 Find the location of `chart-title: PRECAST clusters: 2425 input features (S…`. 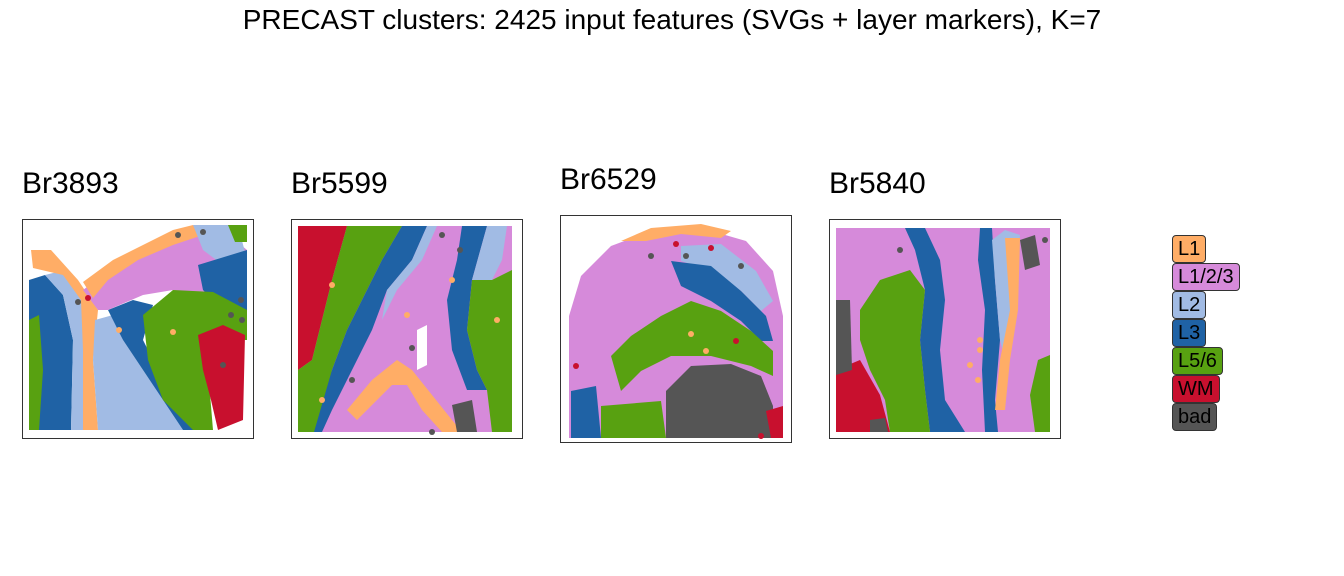

chart-title: PRECAST clusters: 2425 input features (S… is located at coordinates (672, 19).